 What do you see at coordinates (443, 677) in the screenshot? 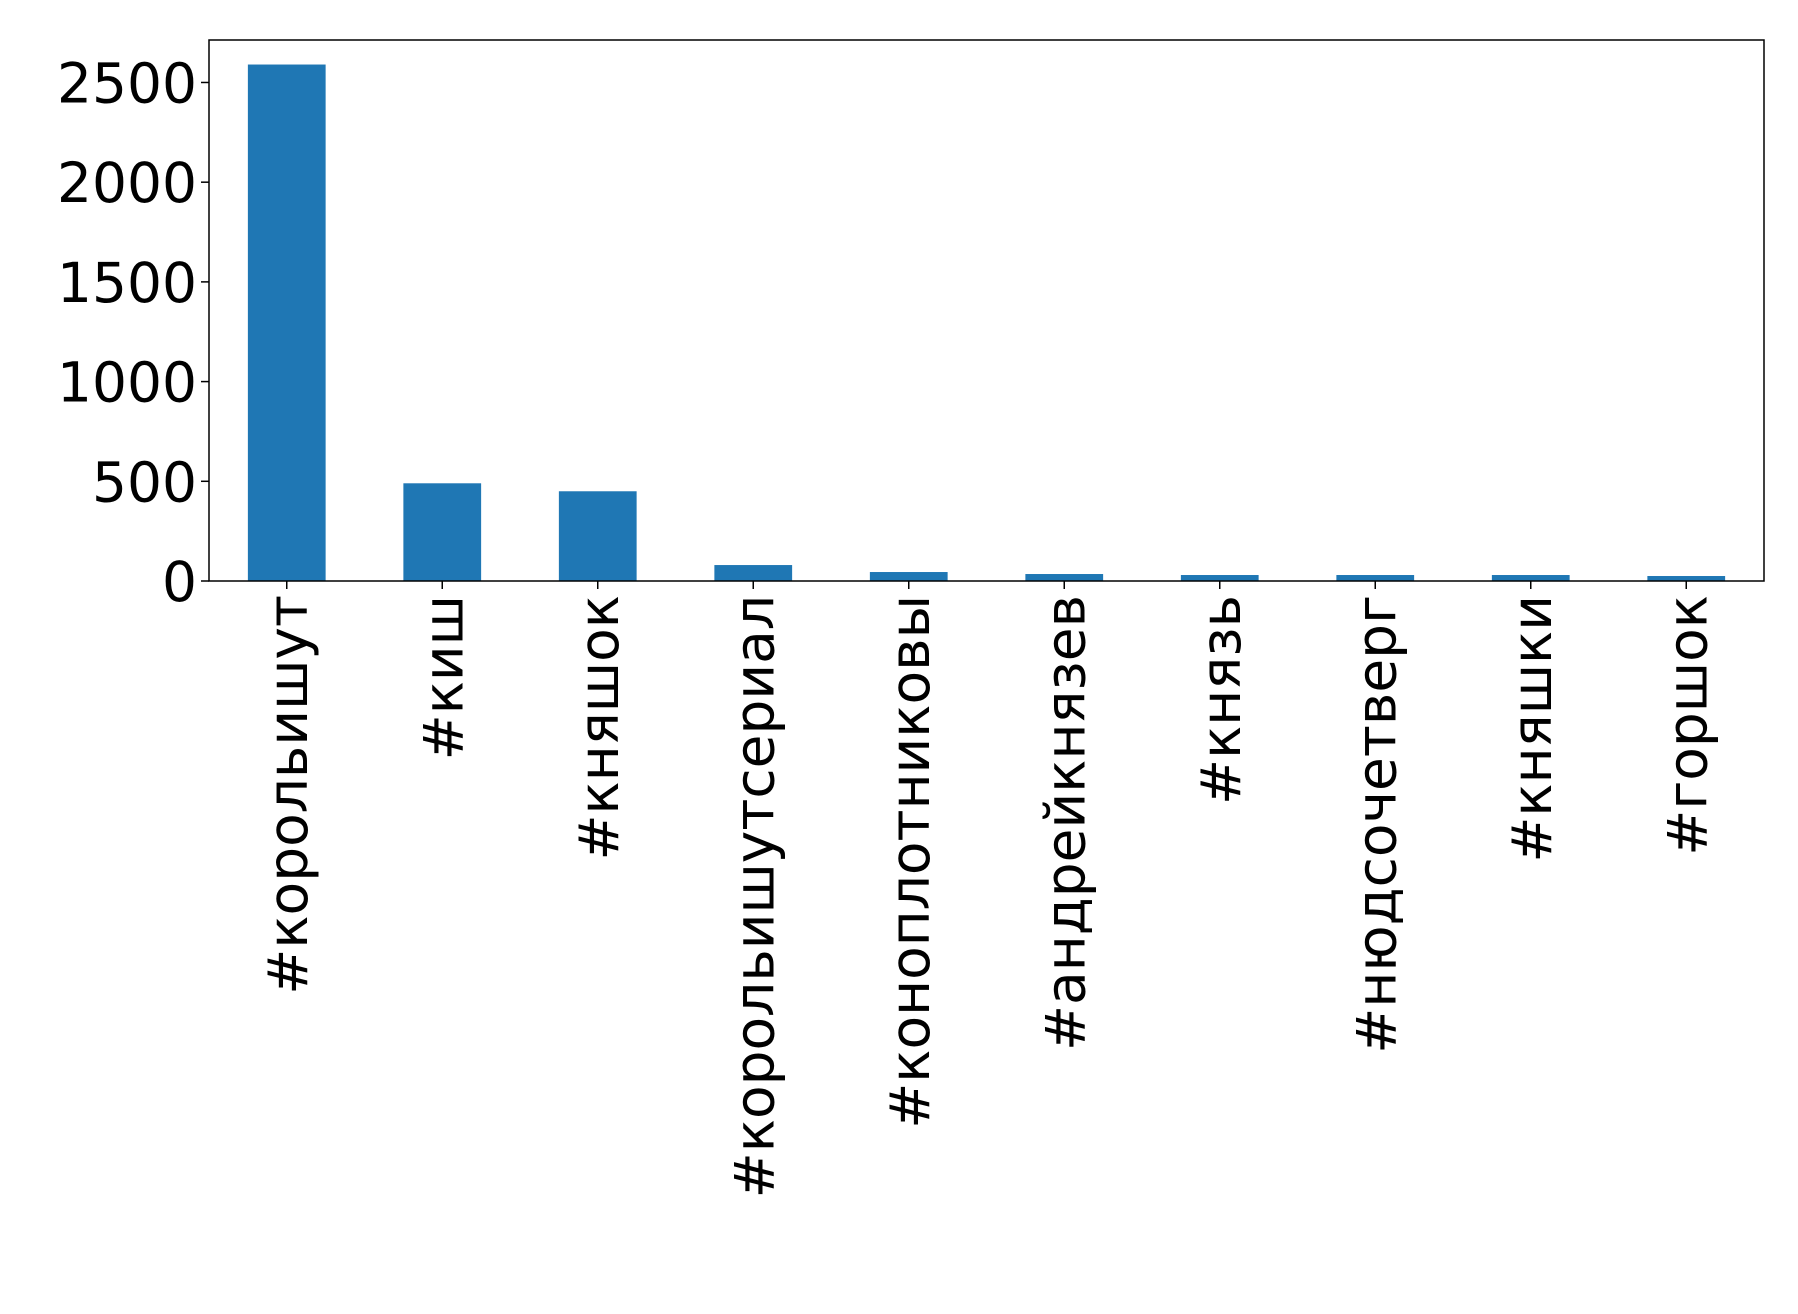
I see `x-tick-label: #киш` at bounding box center [443, 677].